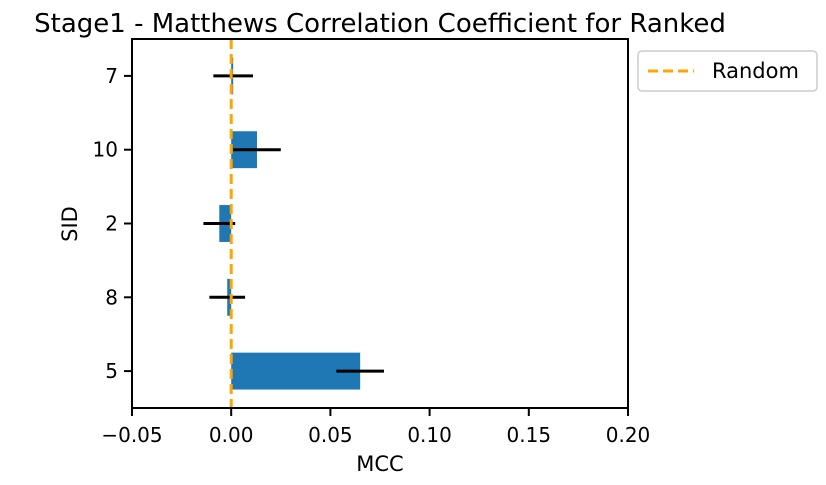 The width and height of the screenshot is (826, 485). Describe the element at coordinates (755, 71) in the screenshot. I see `legend-label-random: Random` at that location.